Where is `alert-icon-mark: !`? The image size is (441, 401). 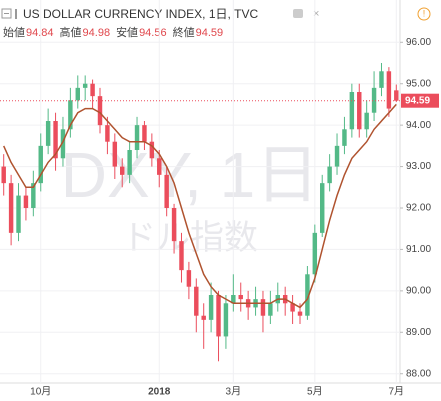 alert-icon-mark: ! is located at coordinates (424, 13).